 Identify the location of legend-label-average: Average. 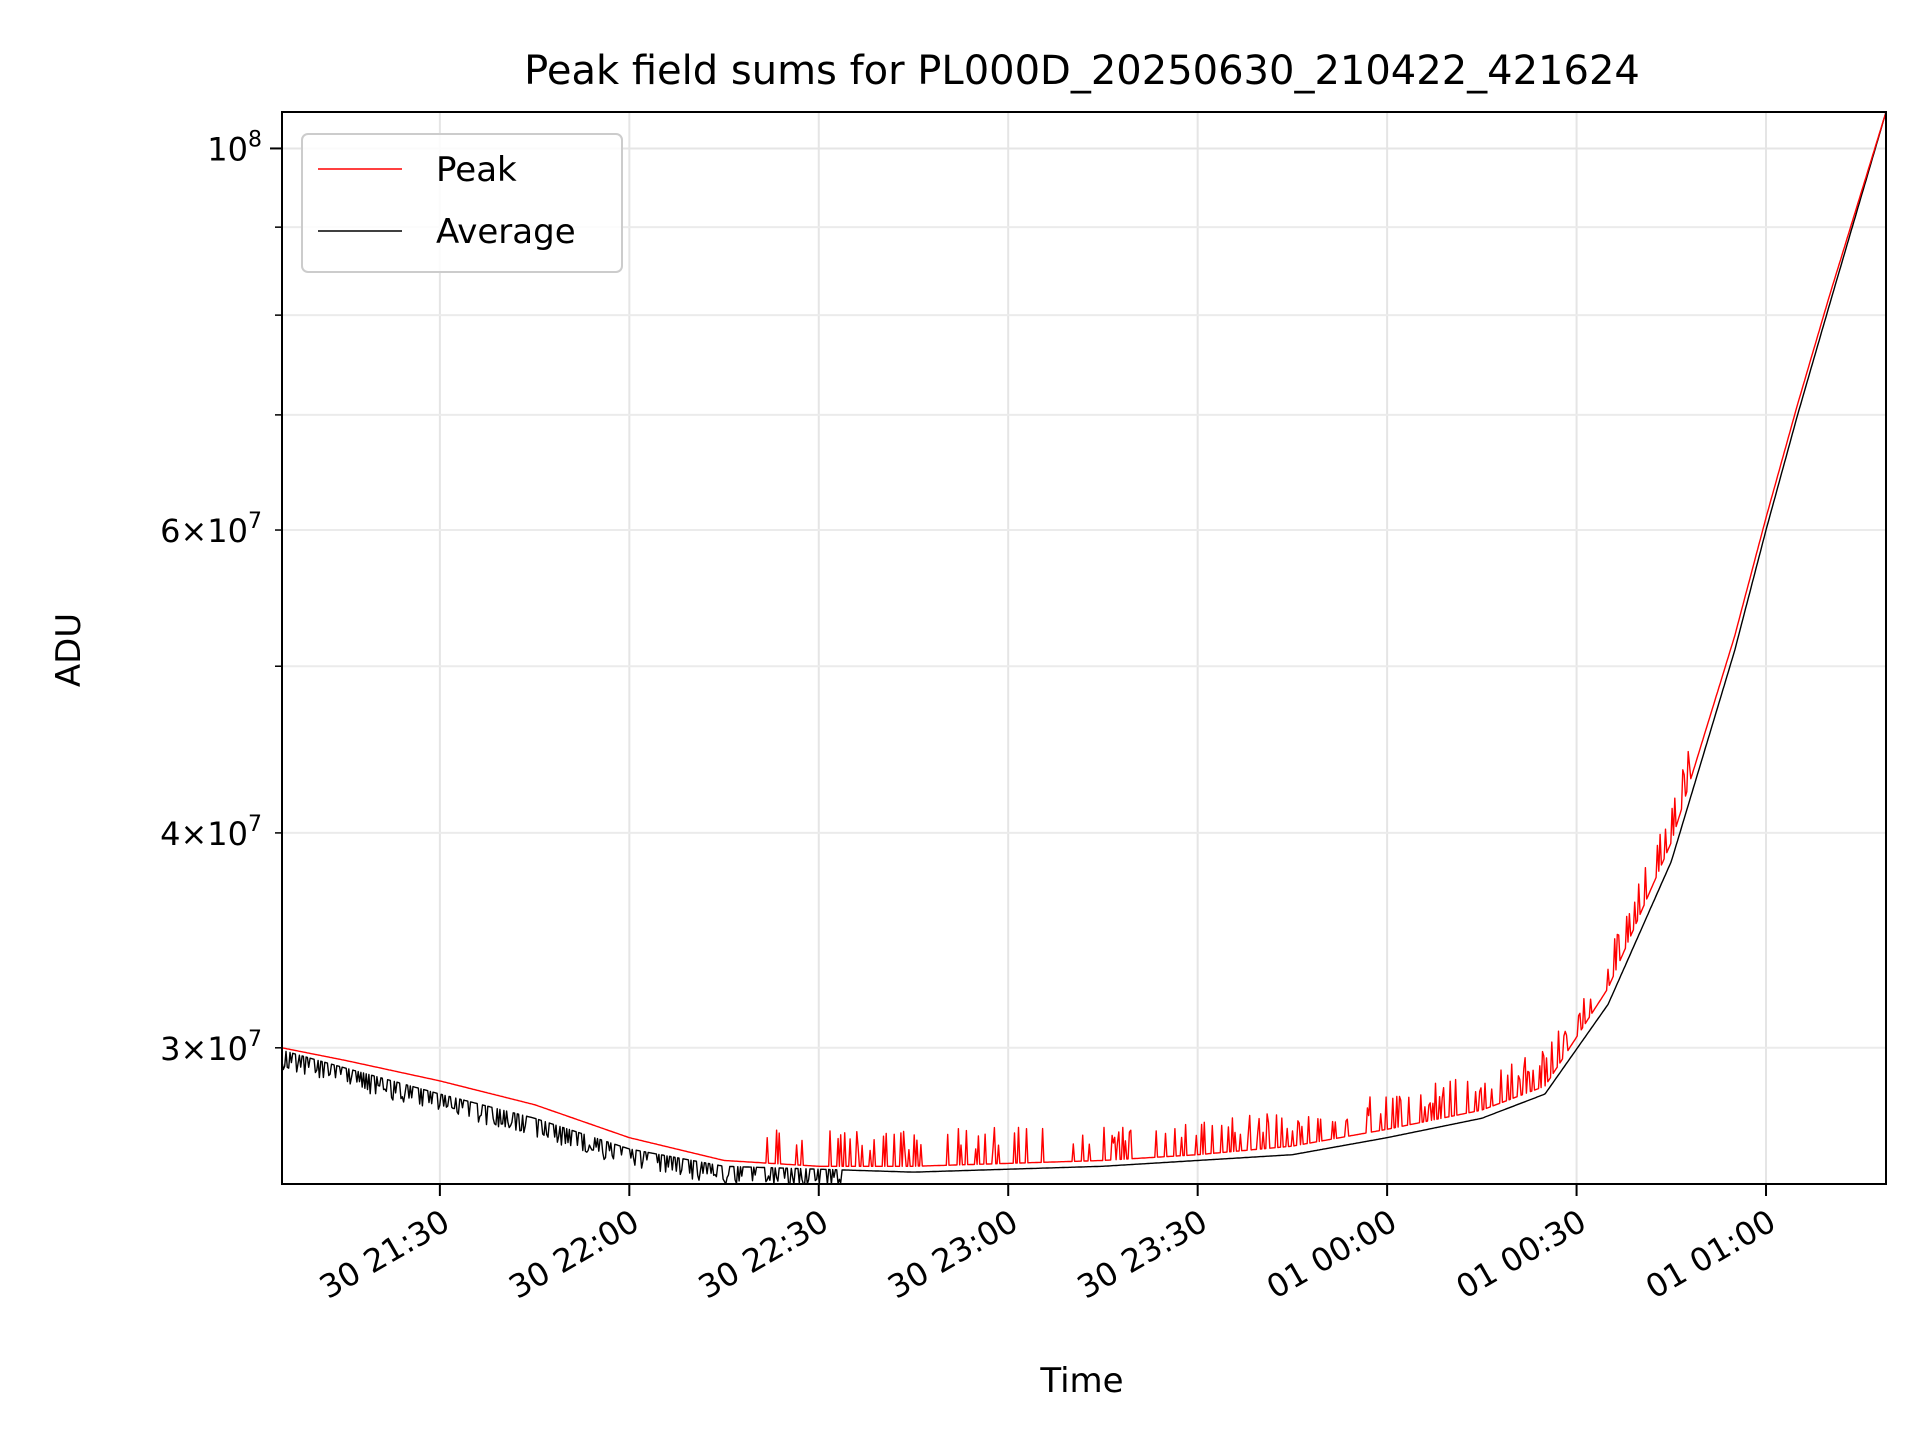
(506, 232).